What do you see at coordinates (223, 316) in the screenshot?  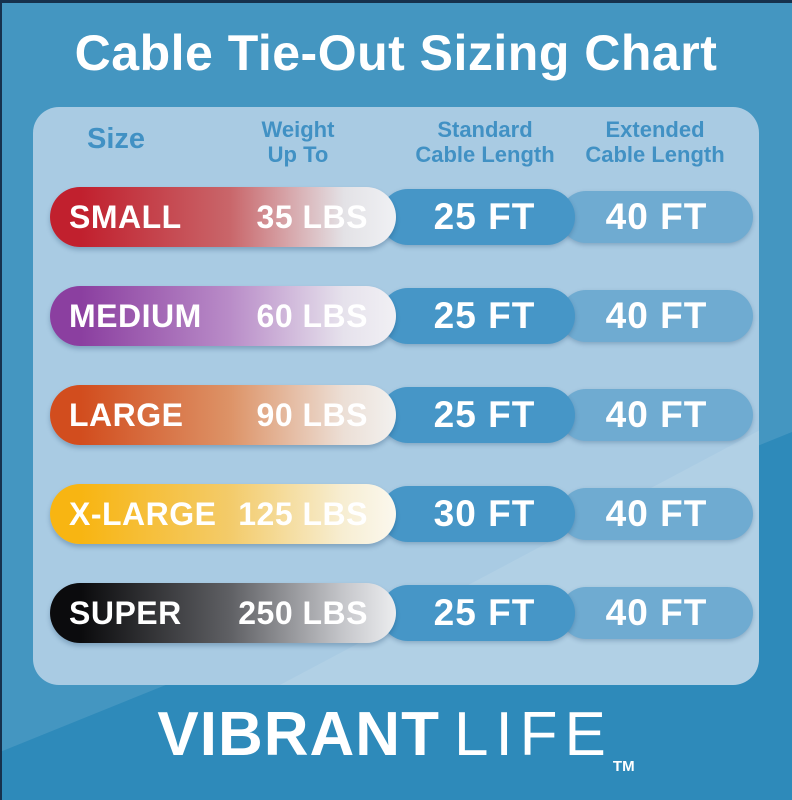 I see `size-weight-pill: MEDIUM 60 LBS` at bounding box center [223, 316].